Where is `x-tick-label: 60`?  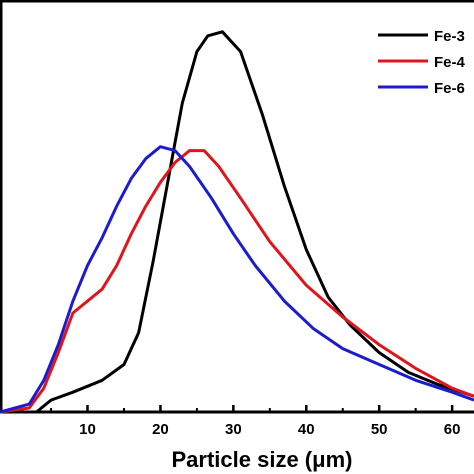 x-tick-label: 60 is located at coordinates (452, 429).